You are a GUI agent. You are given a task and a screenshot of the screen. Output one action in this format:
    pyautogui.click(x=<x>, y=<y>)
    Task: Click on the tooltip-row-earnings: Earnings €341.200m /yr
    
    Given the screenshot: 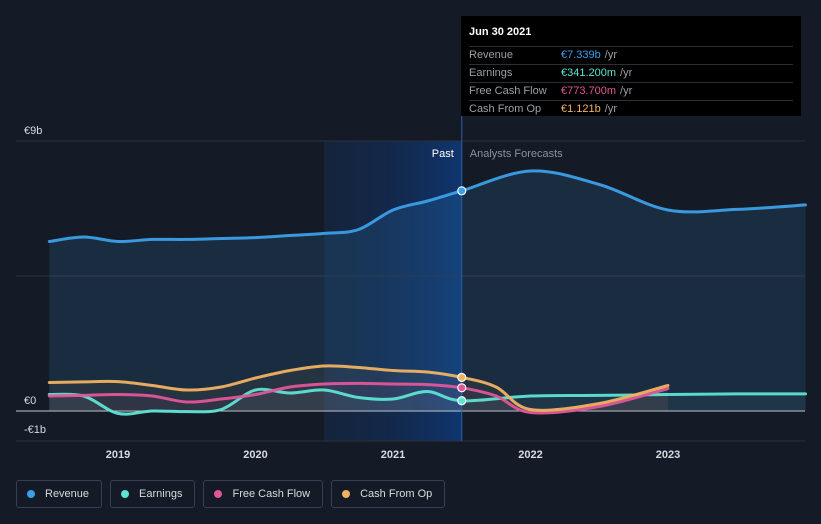 What is the action you would take?
    pyautogui.click(x=631, y=74)
    